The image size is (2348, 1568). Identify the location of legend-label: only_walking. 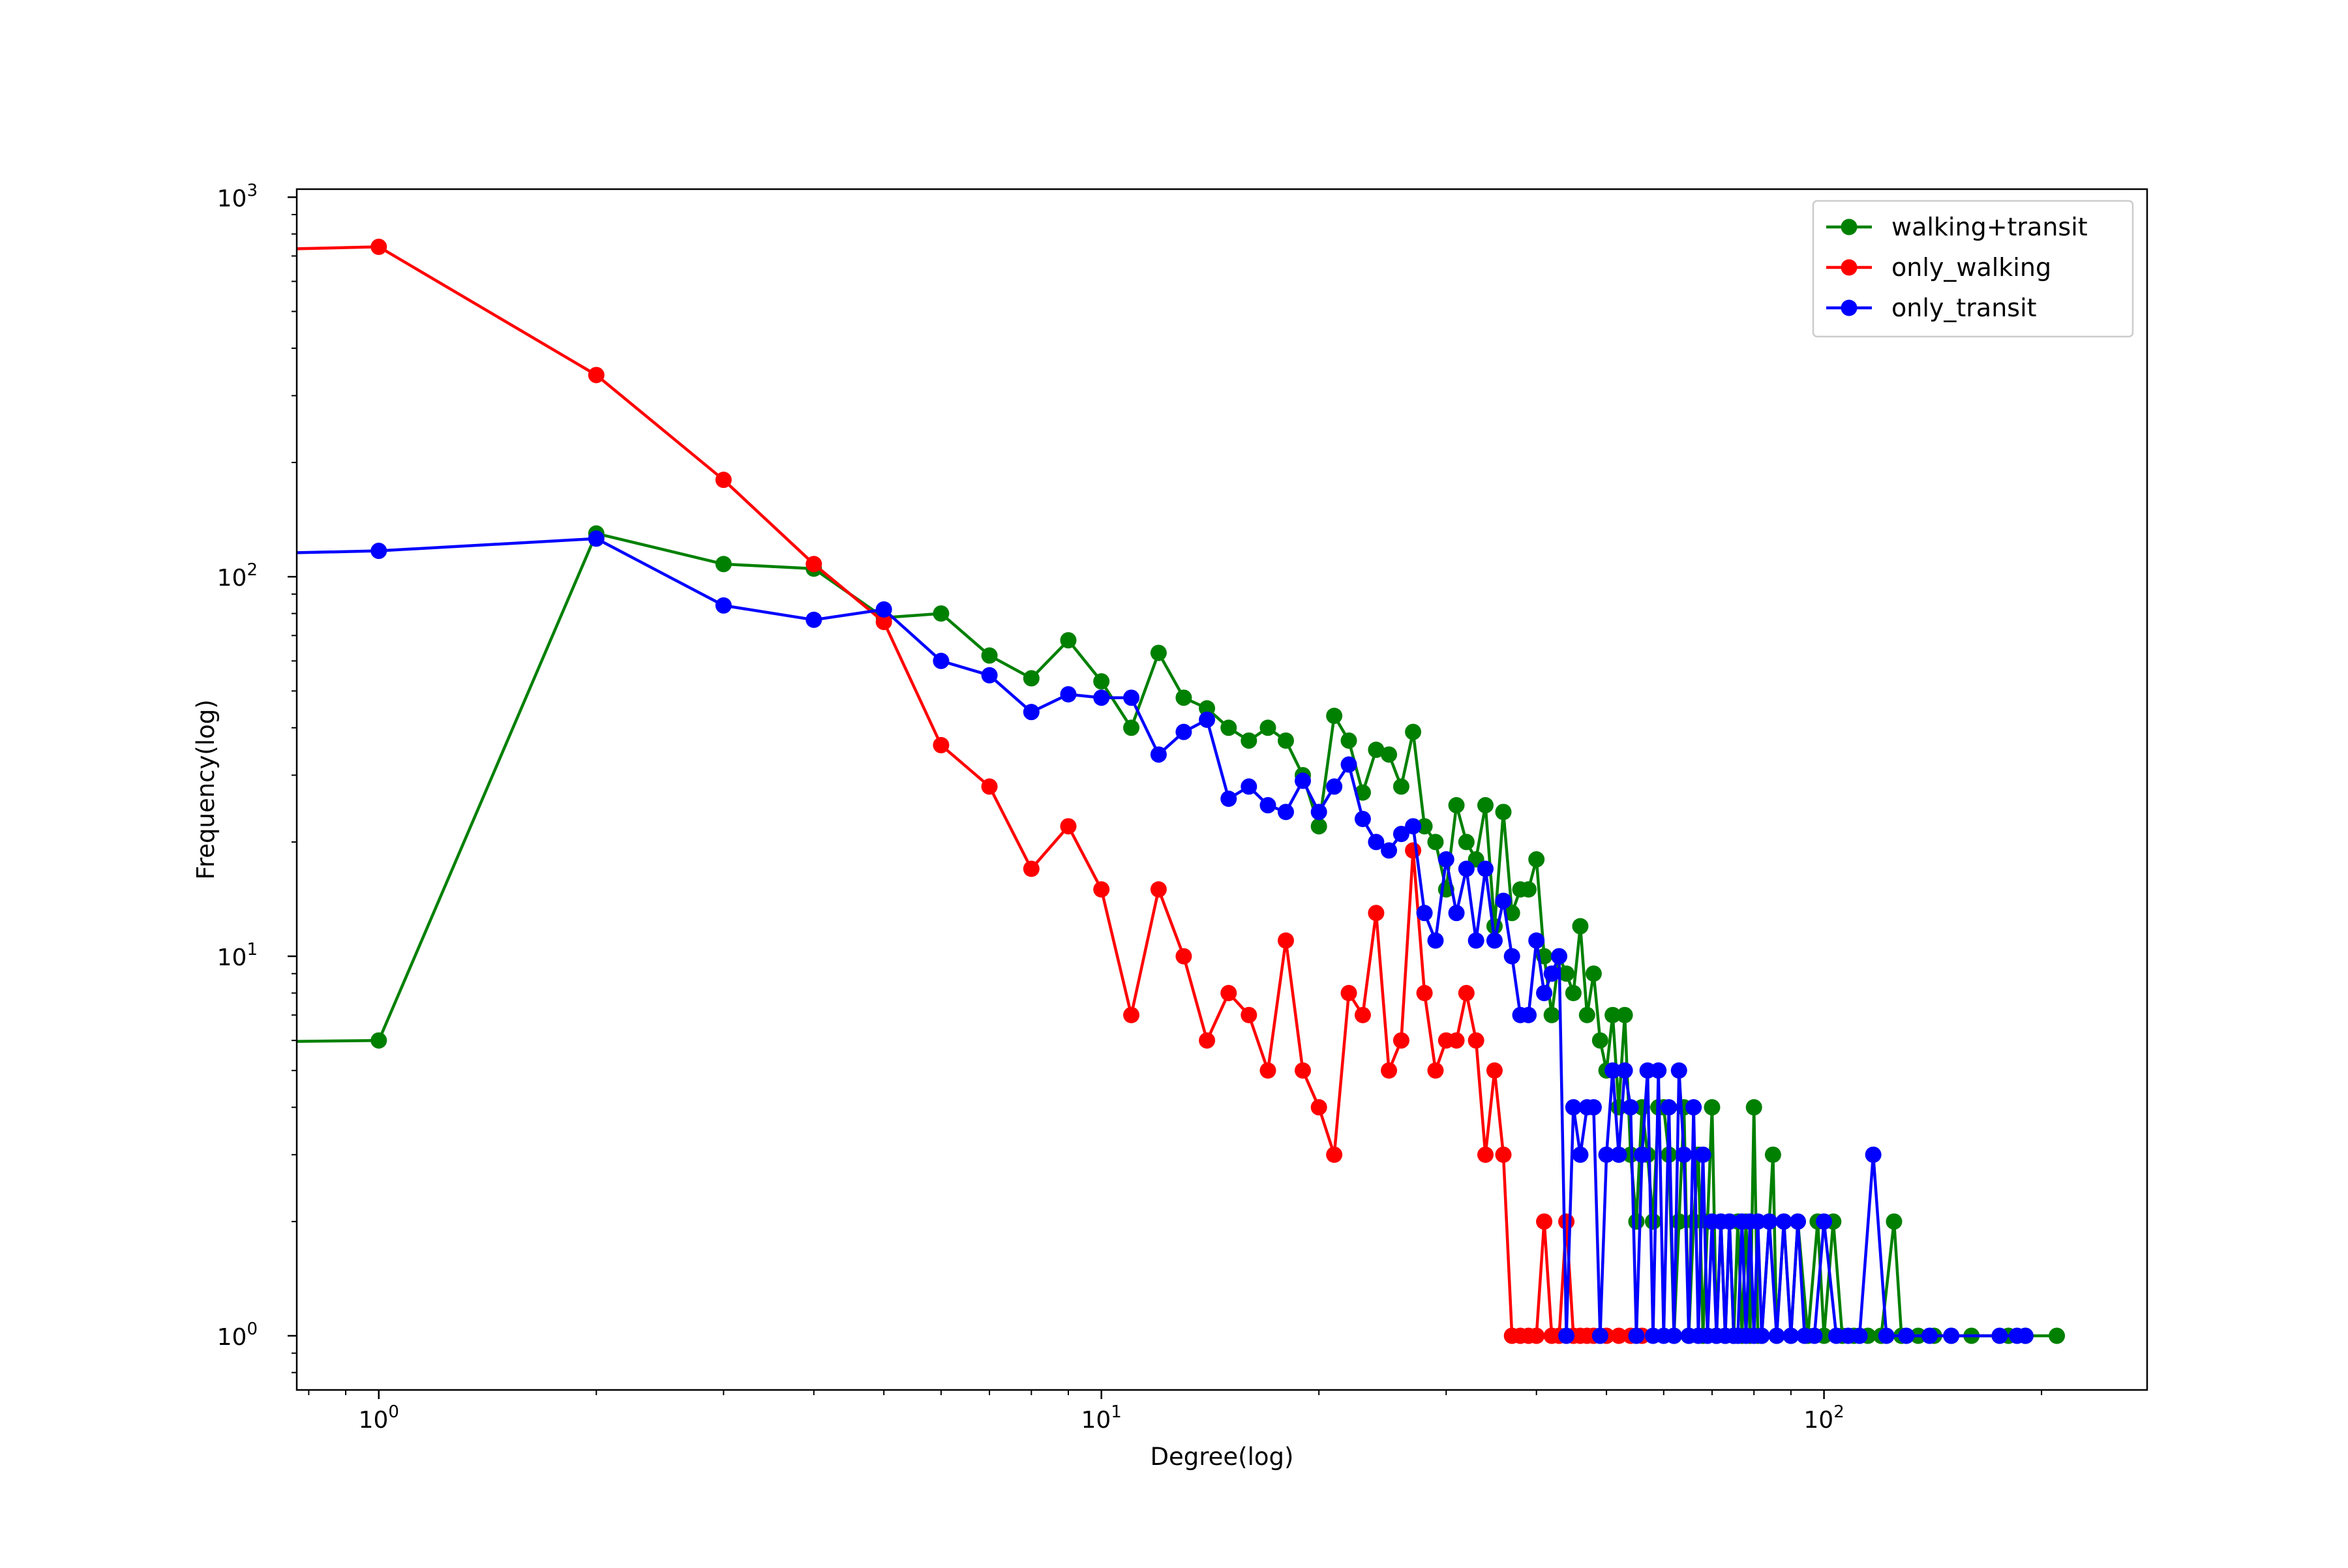
(1971, 267).